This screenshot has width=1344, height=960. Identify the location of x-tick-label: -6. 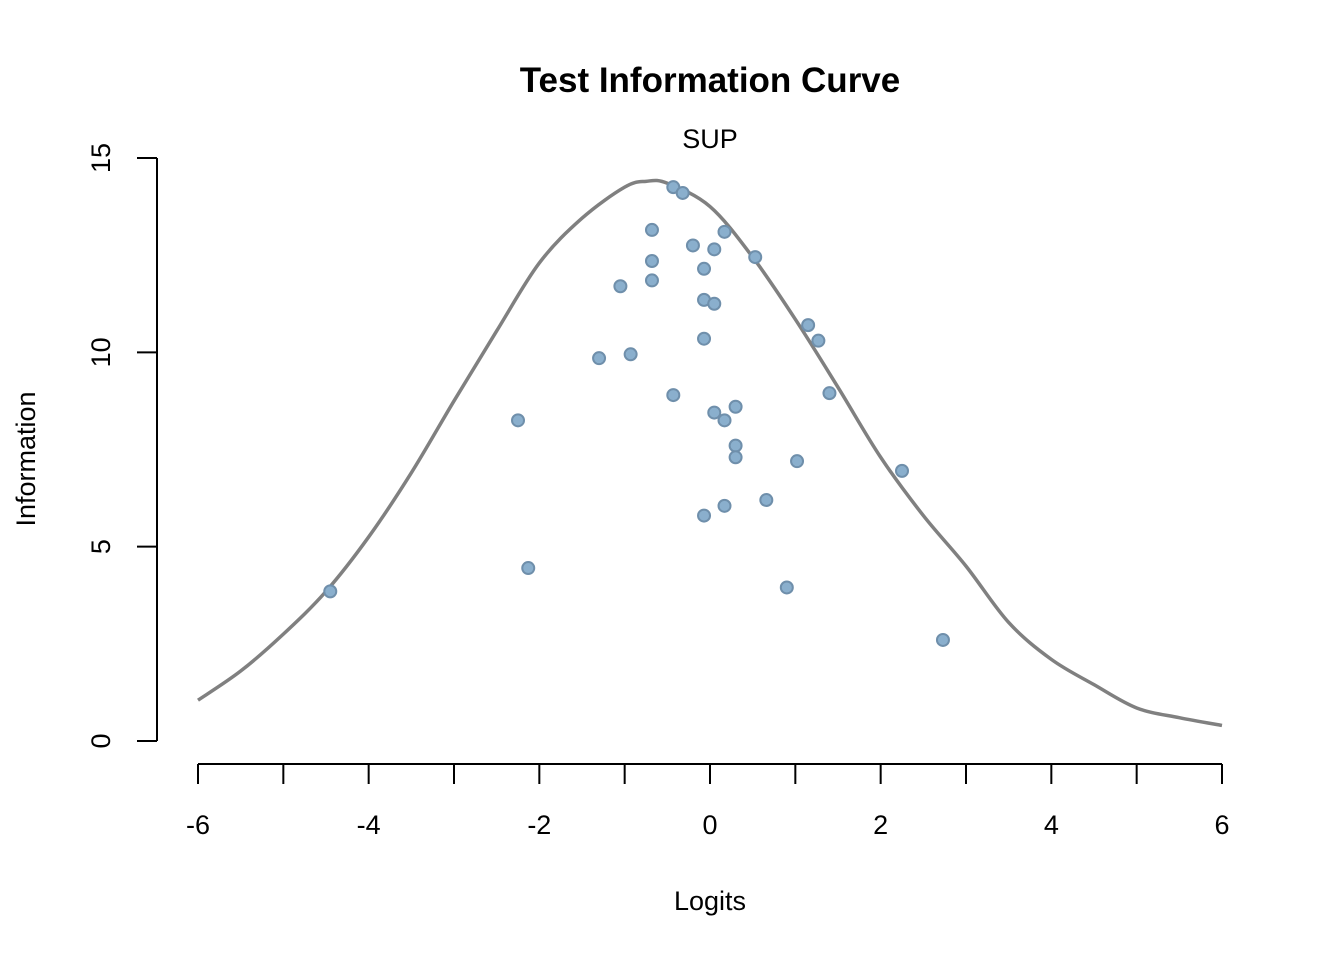
(198, 825).